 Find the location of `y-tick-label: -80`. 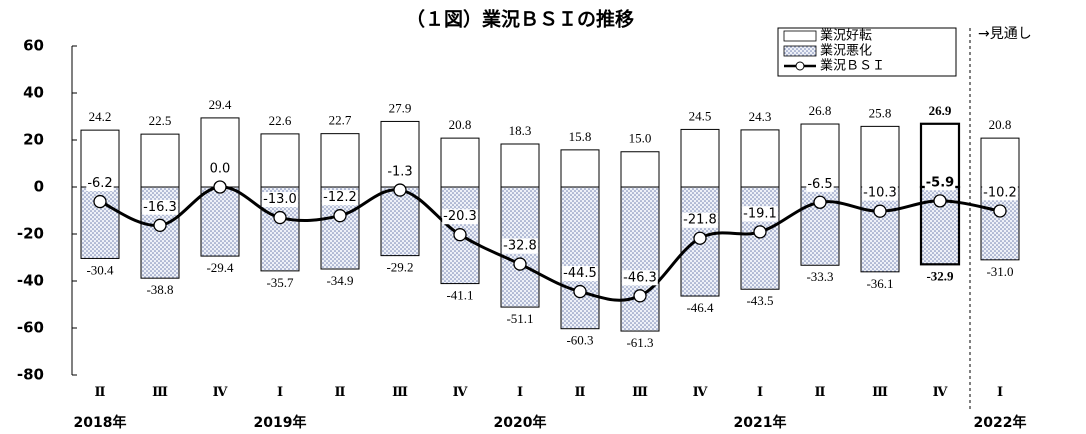

y-tick-label: -80 is located at coordinates (30, 375).